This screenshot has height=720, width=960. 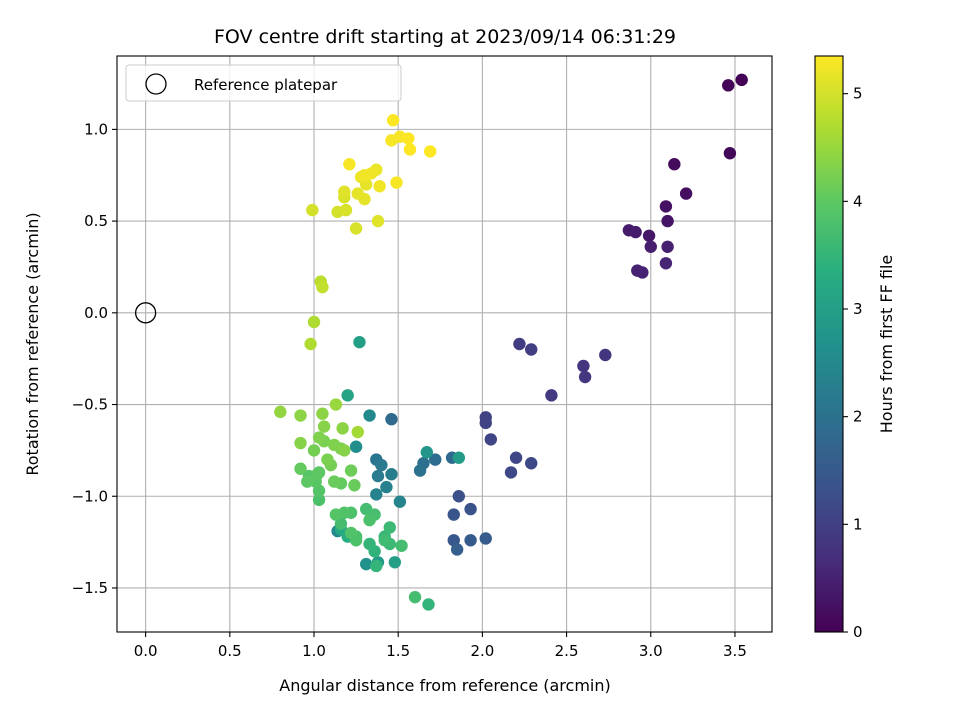 I want to click on colorbar: 0 1 2 3 4 5 Hours from first FF file, so click(x=855, y=348).